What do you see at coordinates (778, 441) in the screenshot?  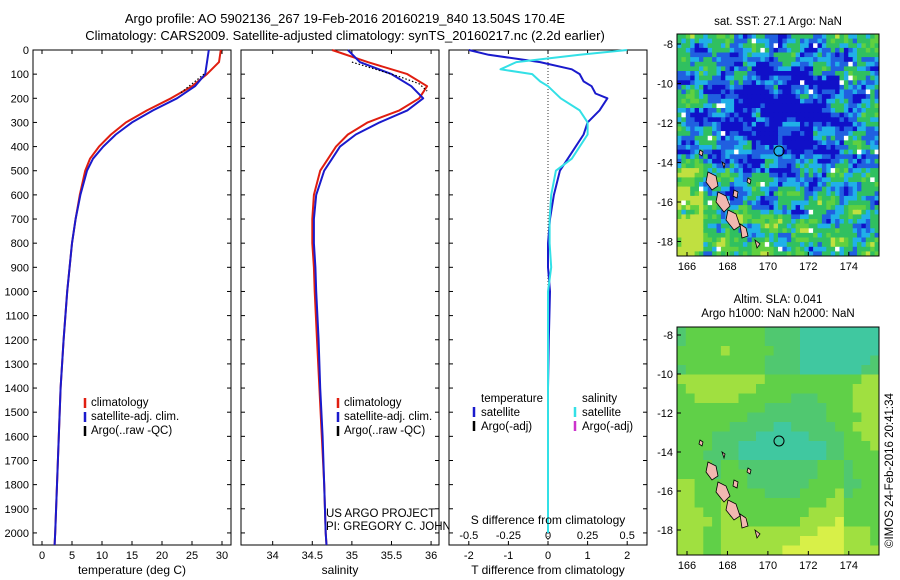 I see `sla-map-field` at bounding box center [778, 441].